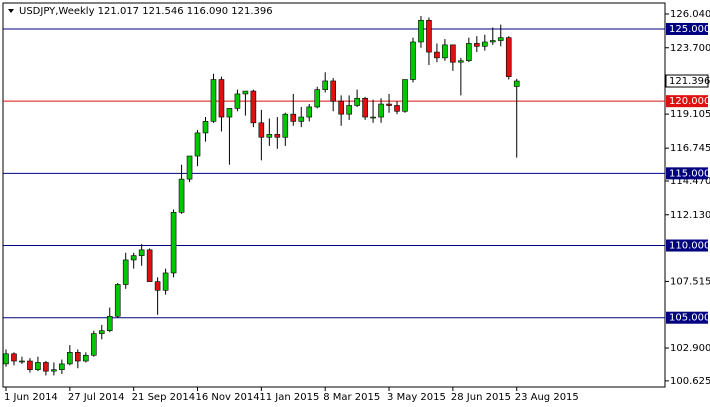 The height and width of the screenshot is (407, 710). I want to click on x-tick-label: 1 Jun 2014, so click(31, 397).